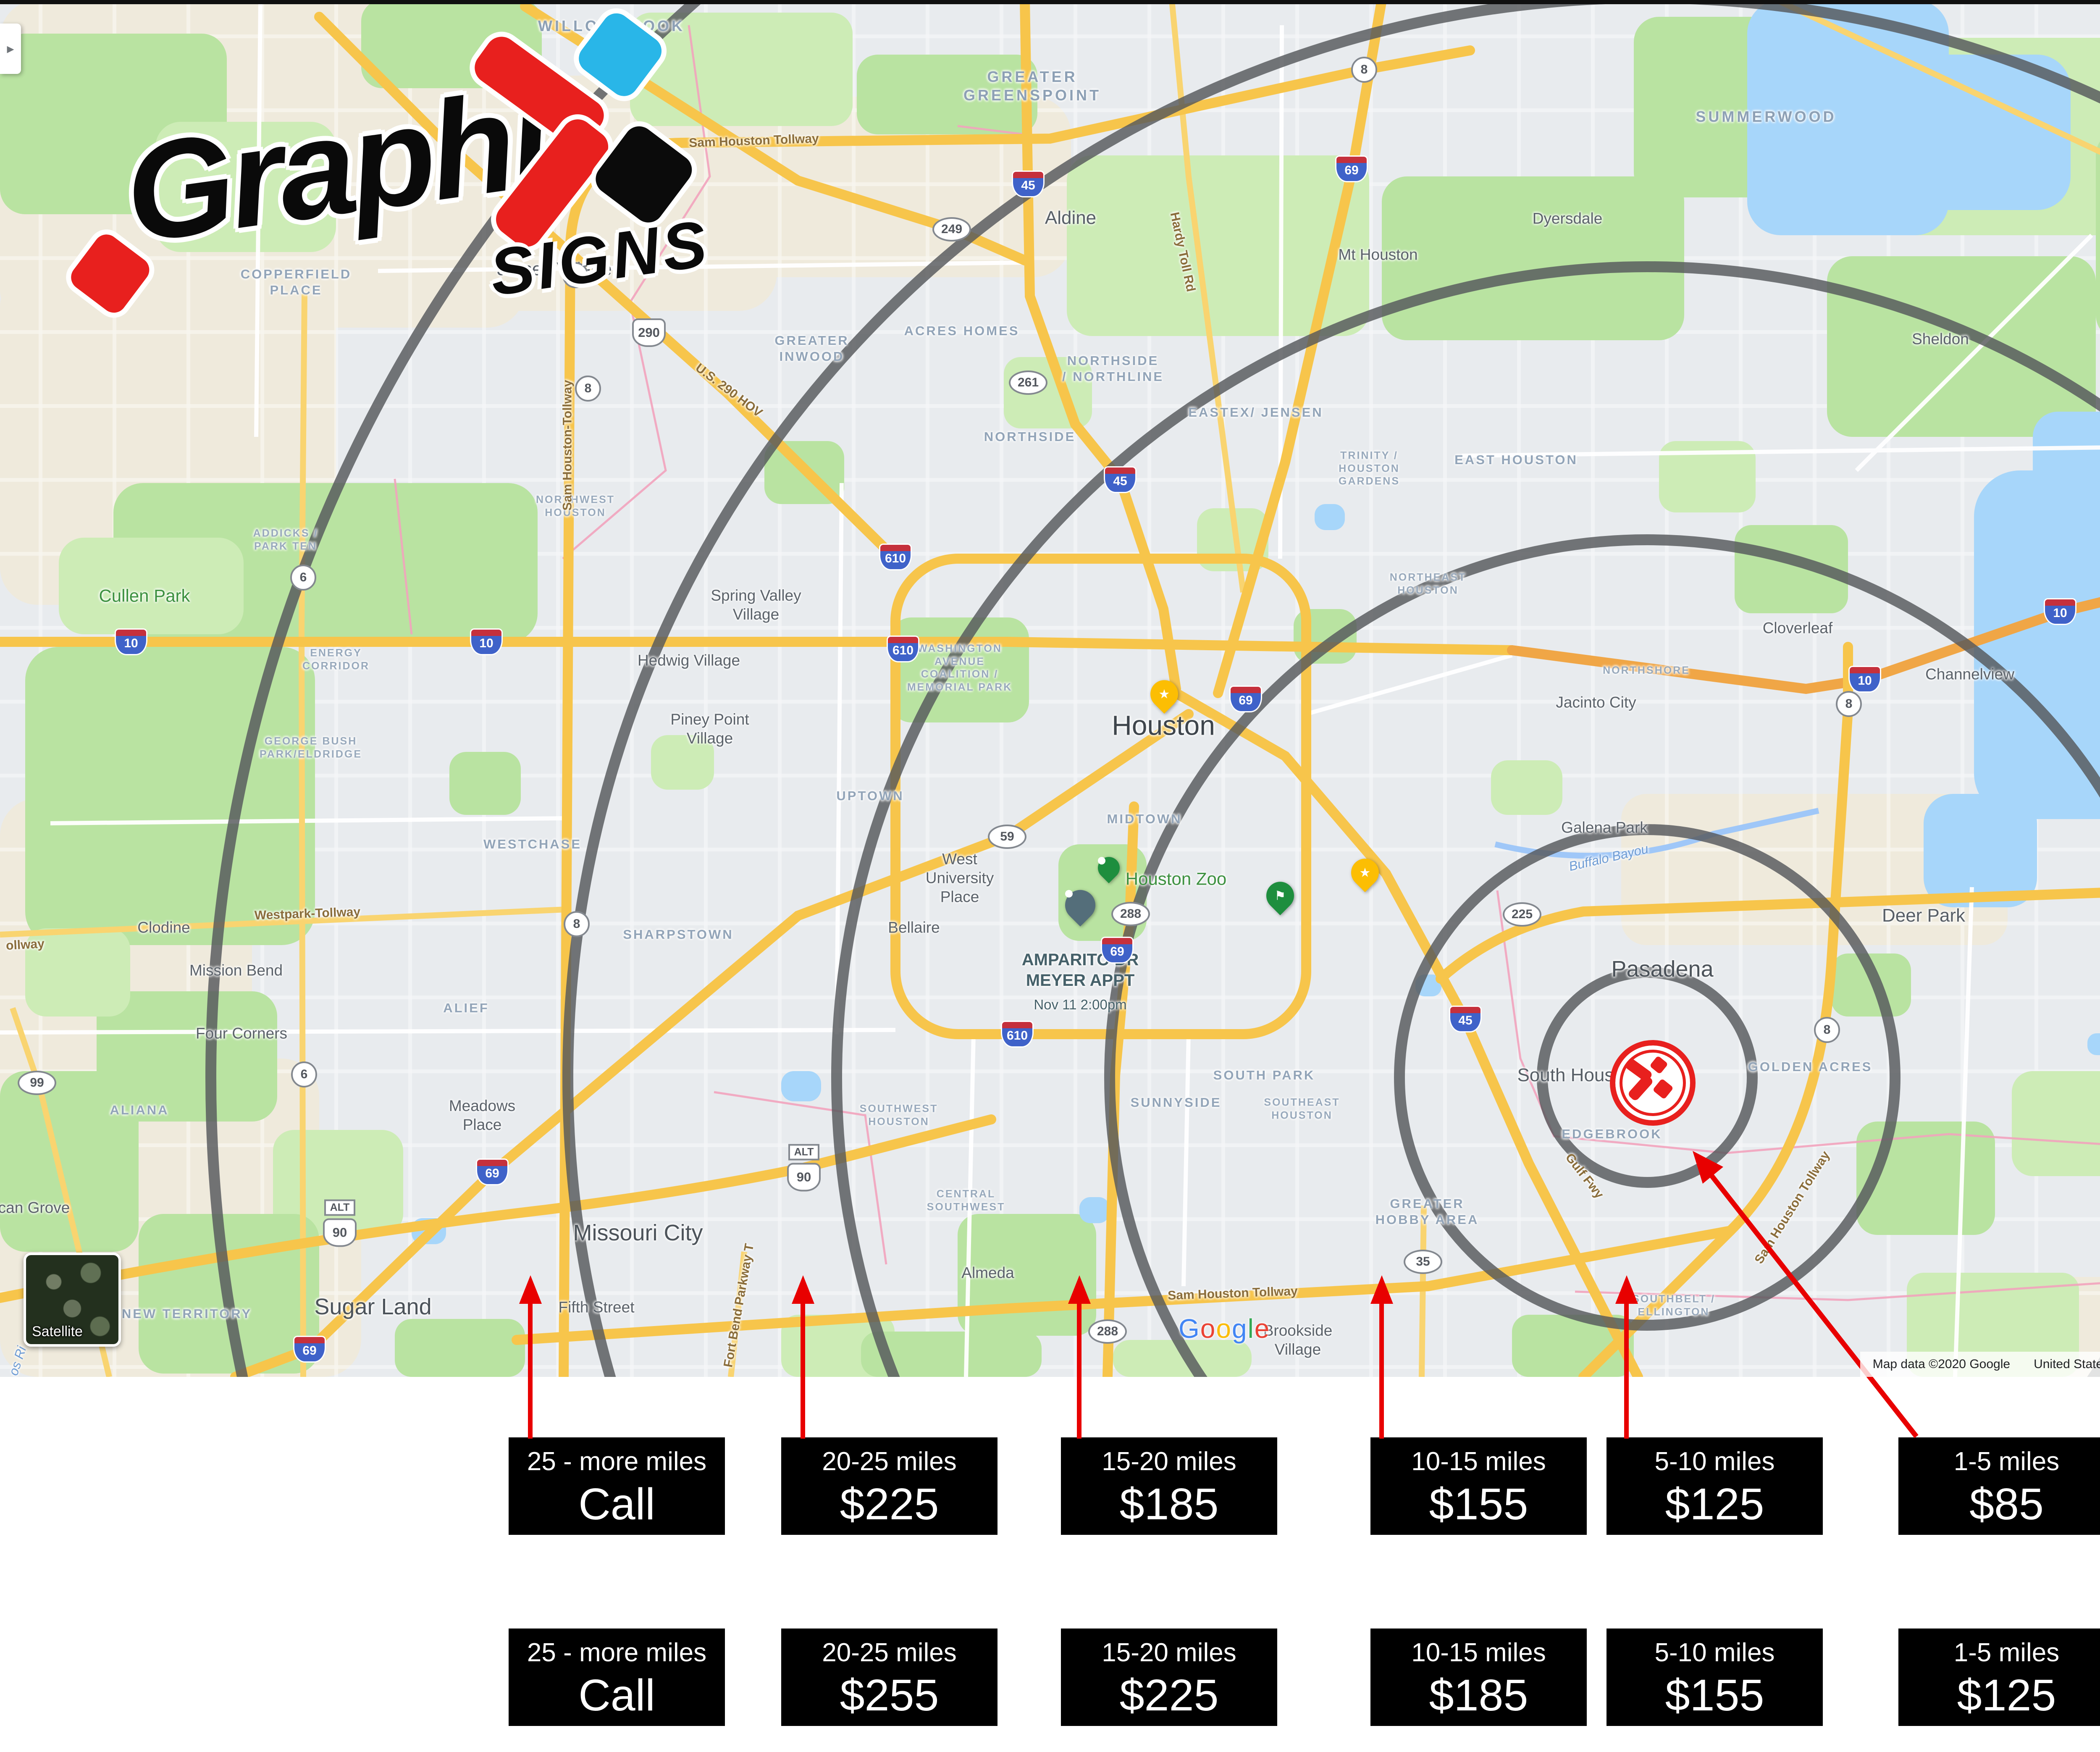 Image resolution: width=2100 pixels, height=1752 pixels. What do you see at coordinates (373, 1307) in the screenshot?
I see `div: Sugar Land` at bounding box center [373, 1307].